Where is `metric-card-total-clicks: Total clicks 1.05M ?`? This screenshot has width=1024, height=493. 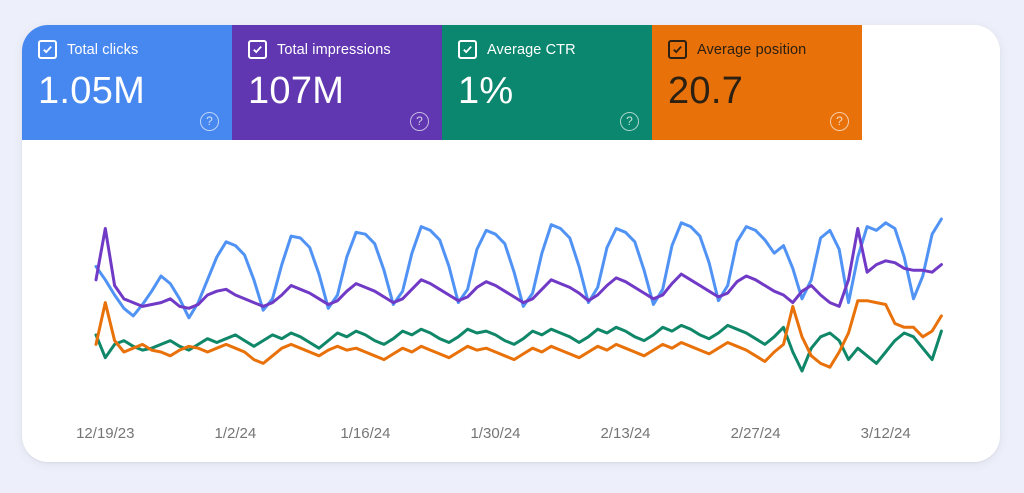 metric-card-total-clicks: Total clicks 1.05M ? is located at coordinates (127, 82).